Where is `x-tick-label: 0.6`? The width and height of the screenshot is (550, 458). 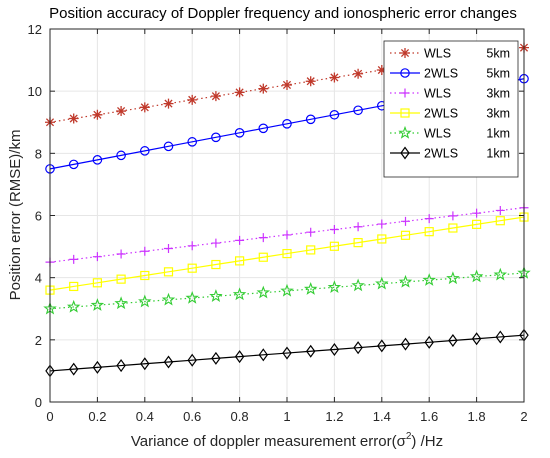
x-tick-label: 0.6 is located at coordinates (192, 416).